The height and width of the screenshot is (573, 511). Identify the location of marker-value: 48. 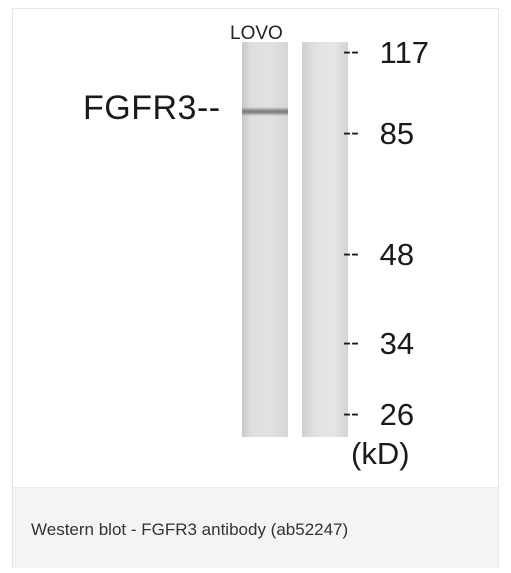
(397, 254).